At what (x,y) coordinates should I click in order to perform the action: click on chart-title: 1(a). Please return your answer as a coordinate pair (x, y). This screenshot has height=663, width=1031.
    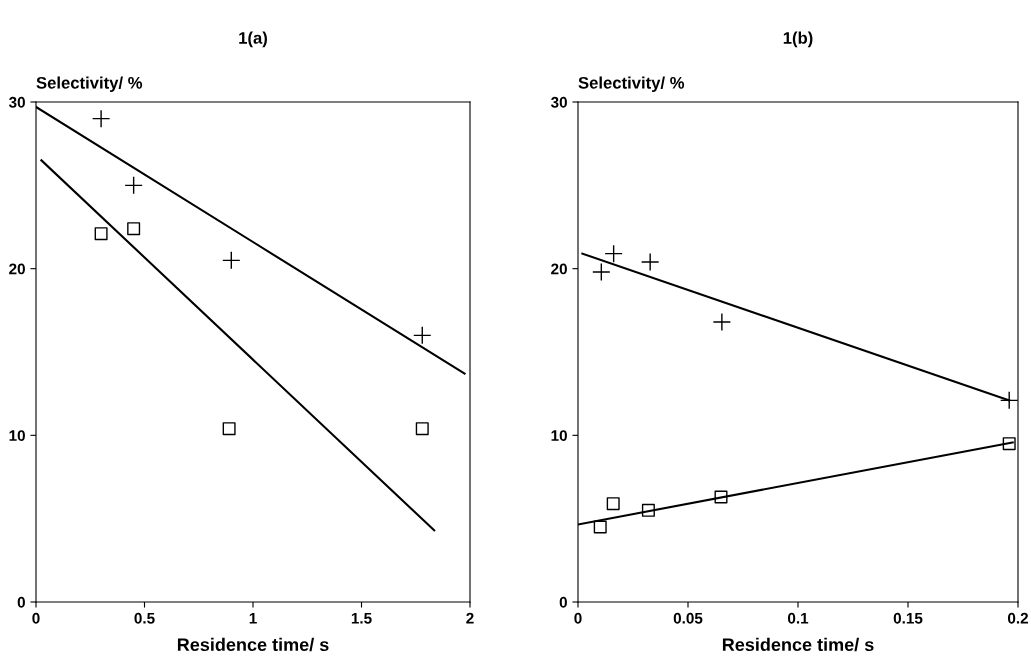
    Looking at the image, I should click on (253, 39).